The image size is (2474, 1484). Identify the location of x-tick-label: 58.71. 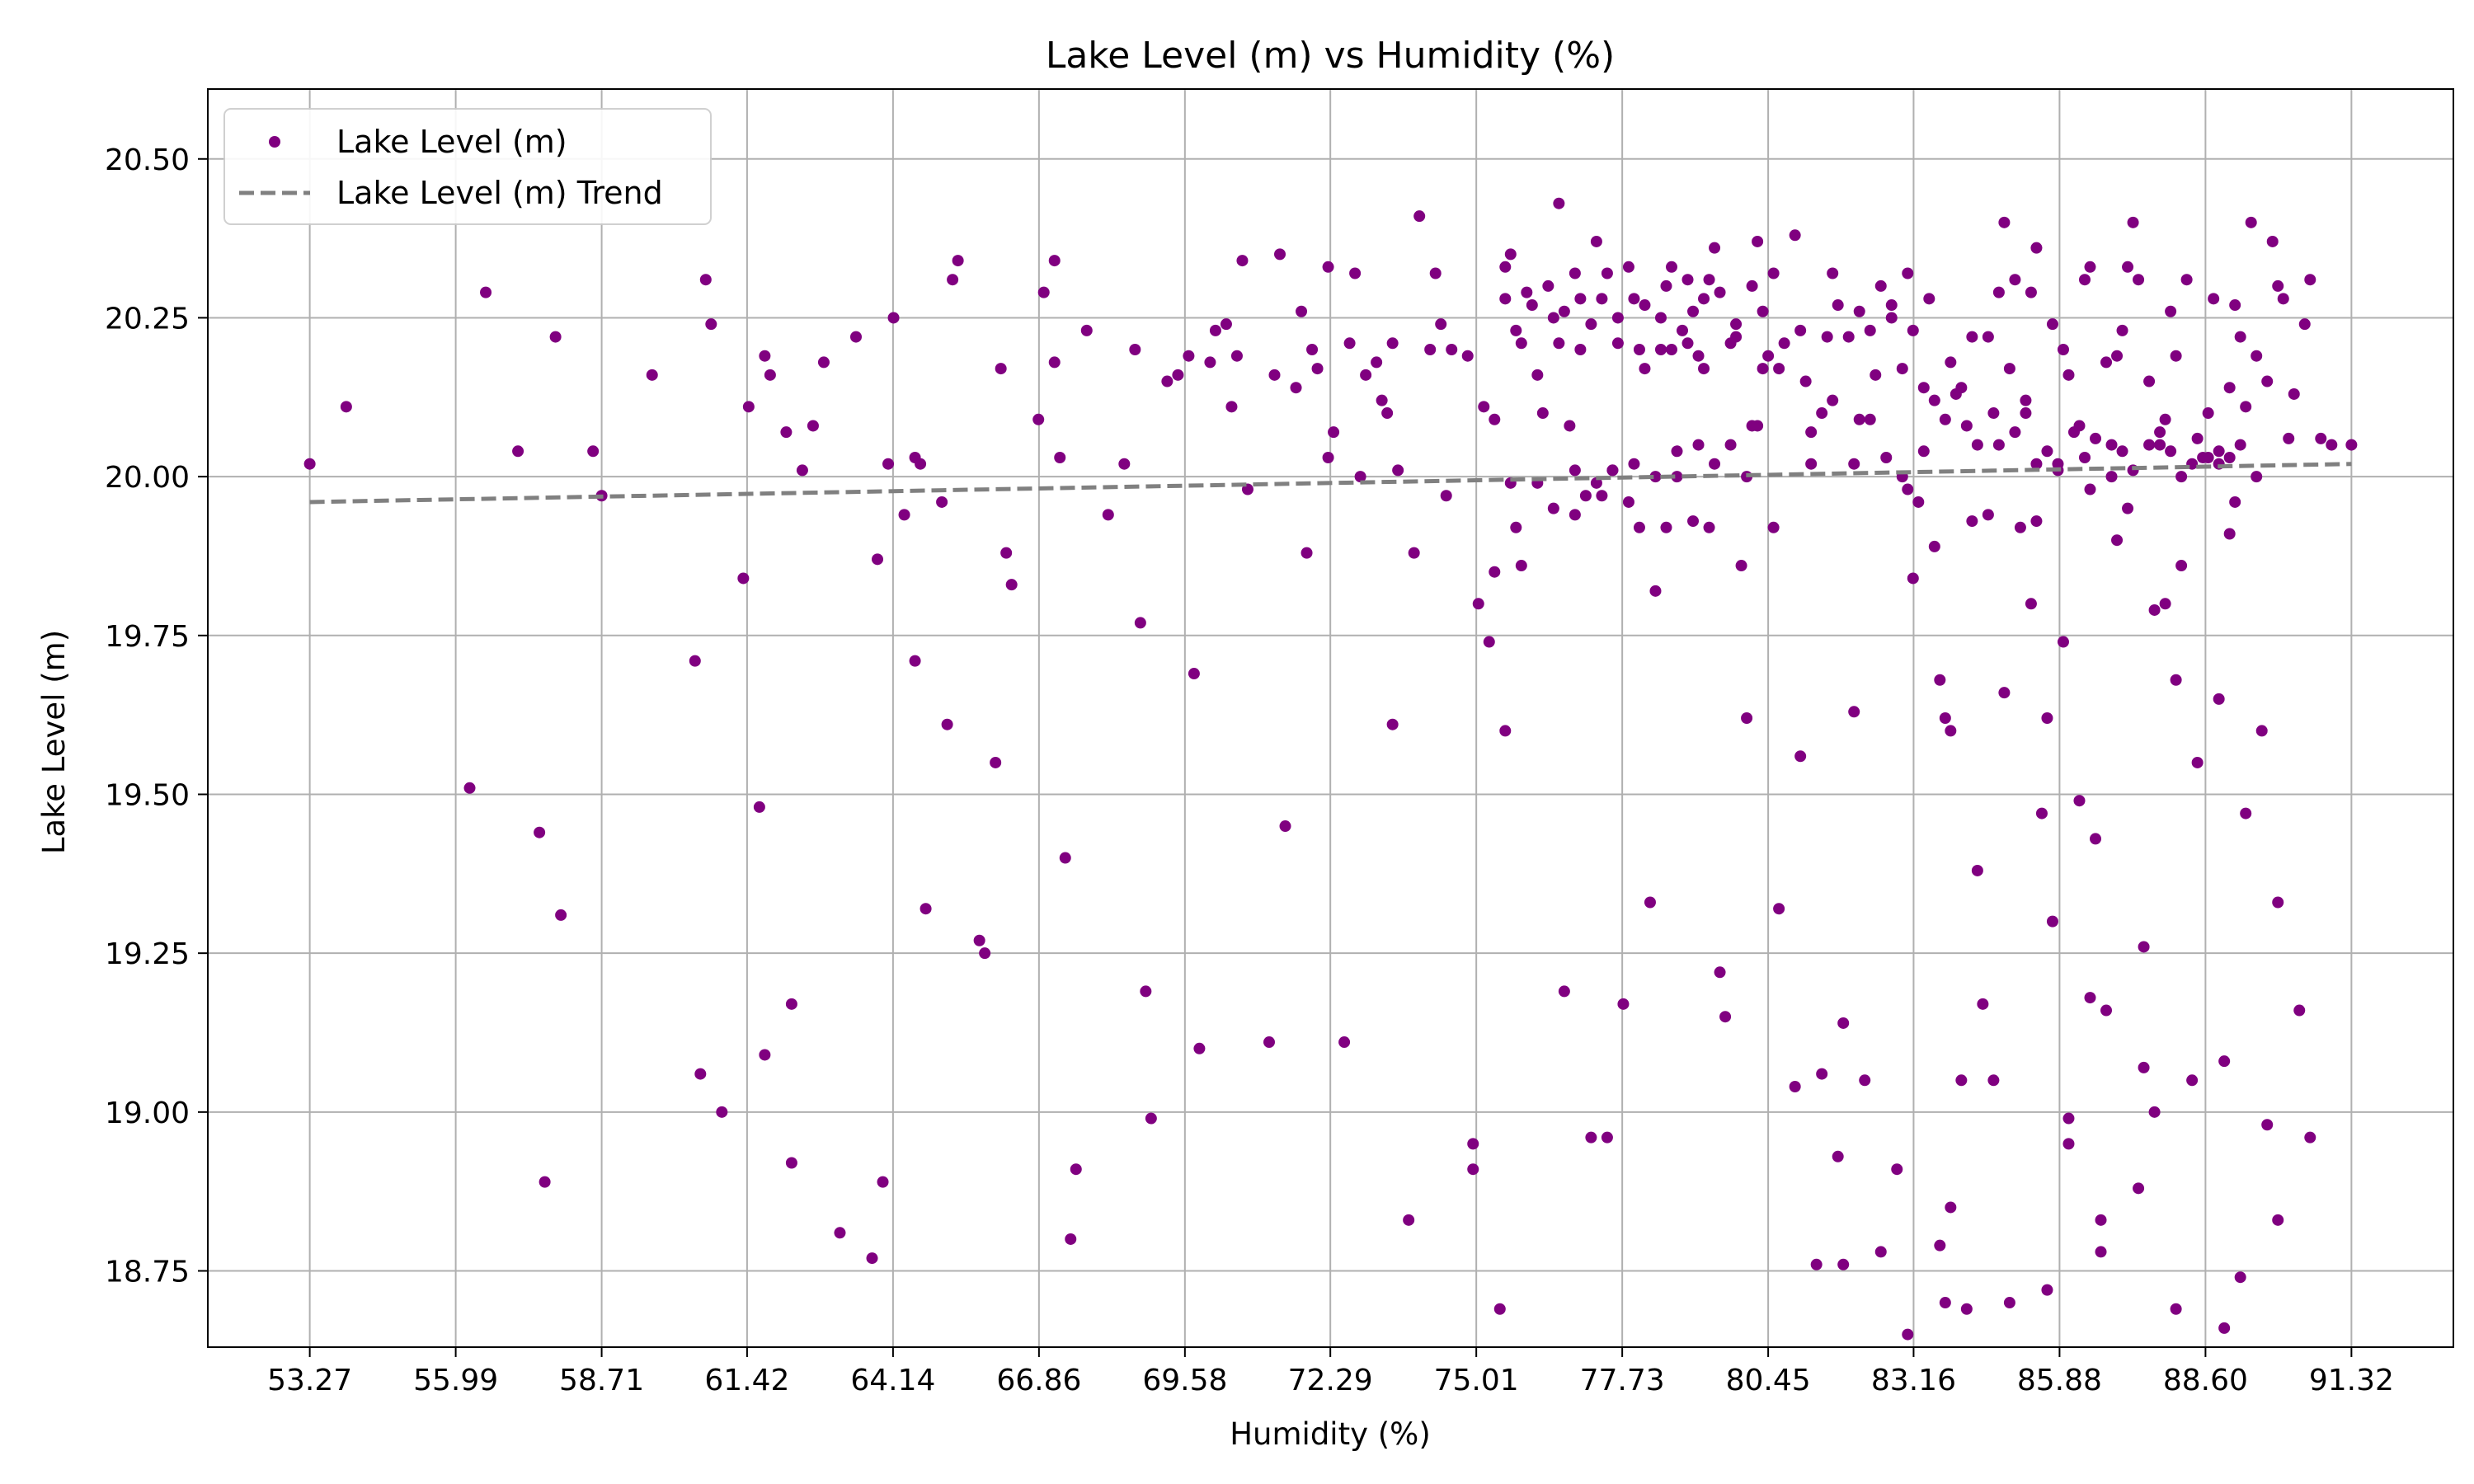
(601, 1380).